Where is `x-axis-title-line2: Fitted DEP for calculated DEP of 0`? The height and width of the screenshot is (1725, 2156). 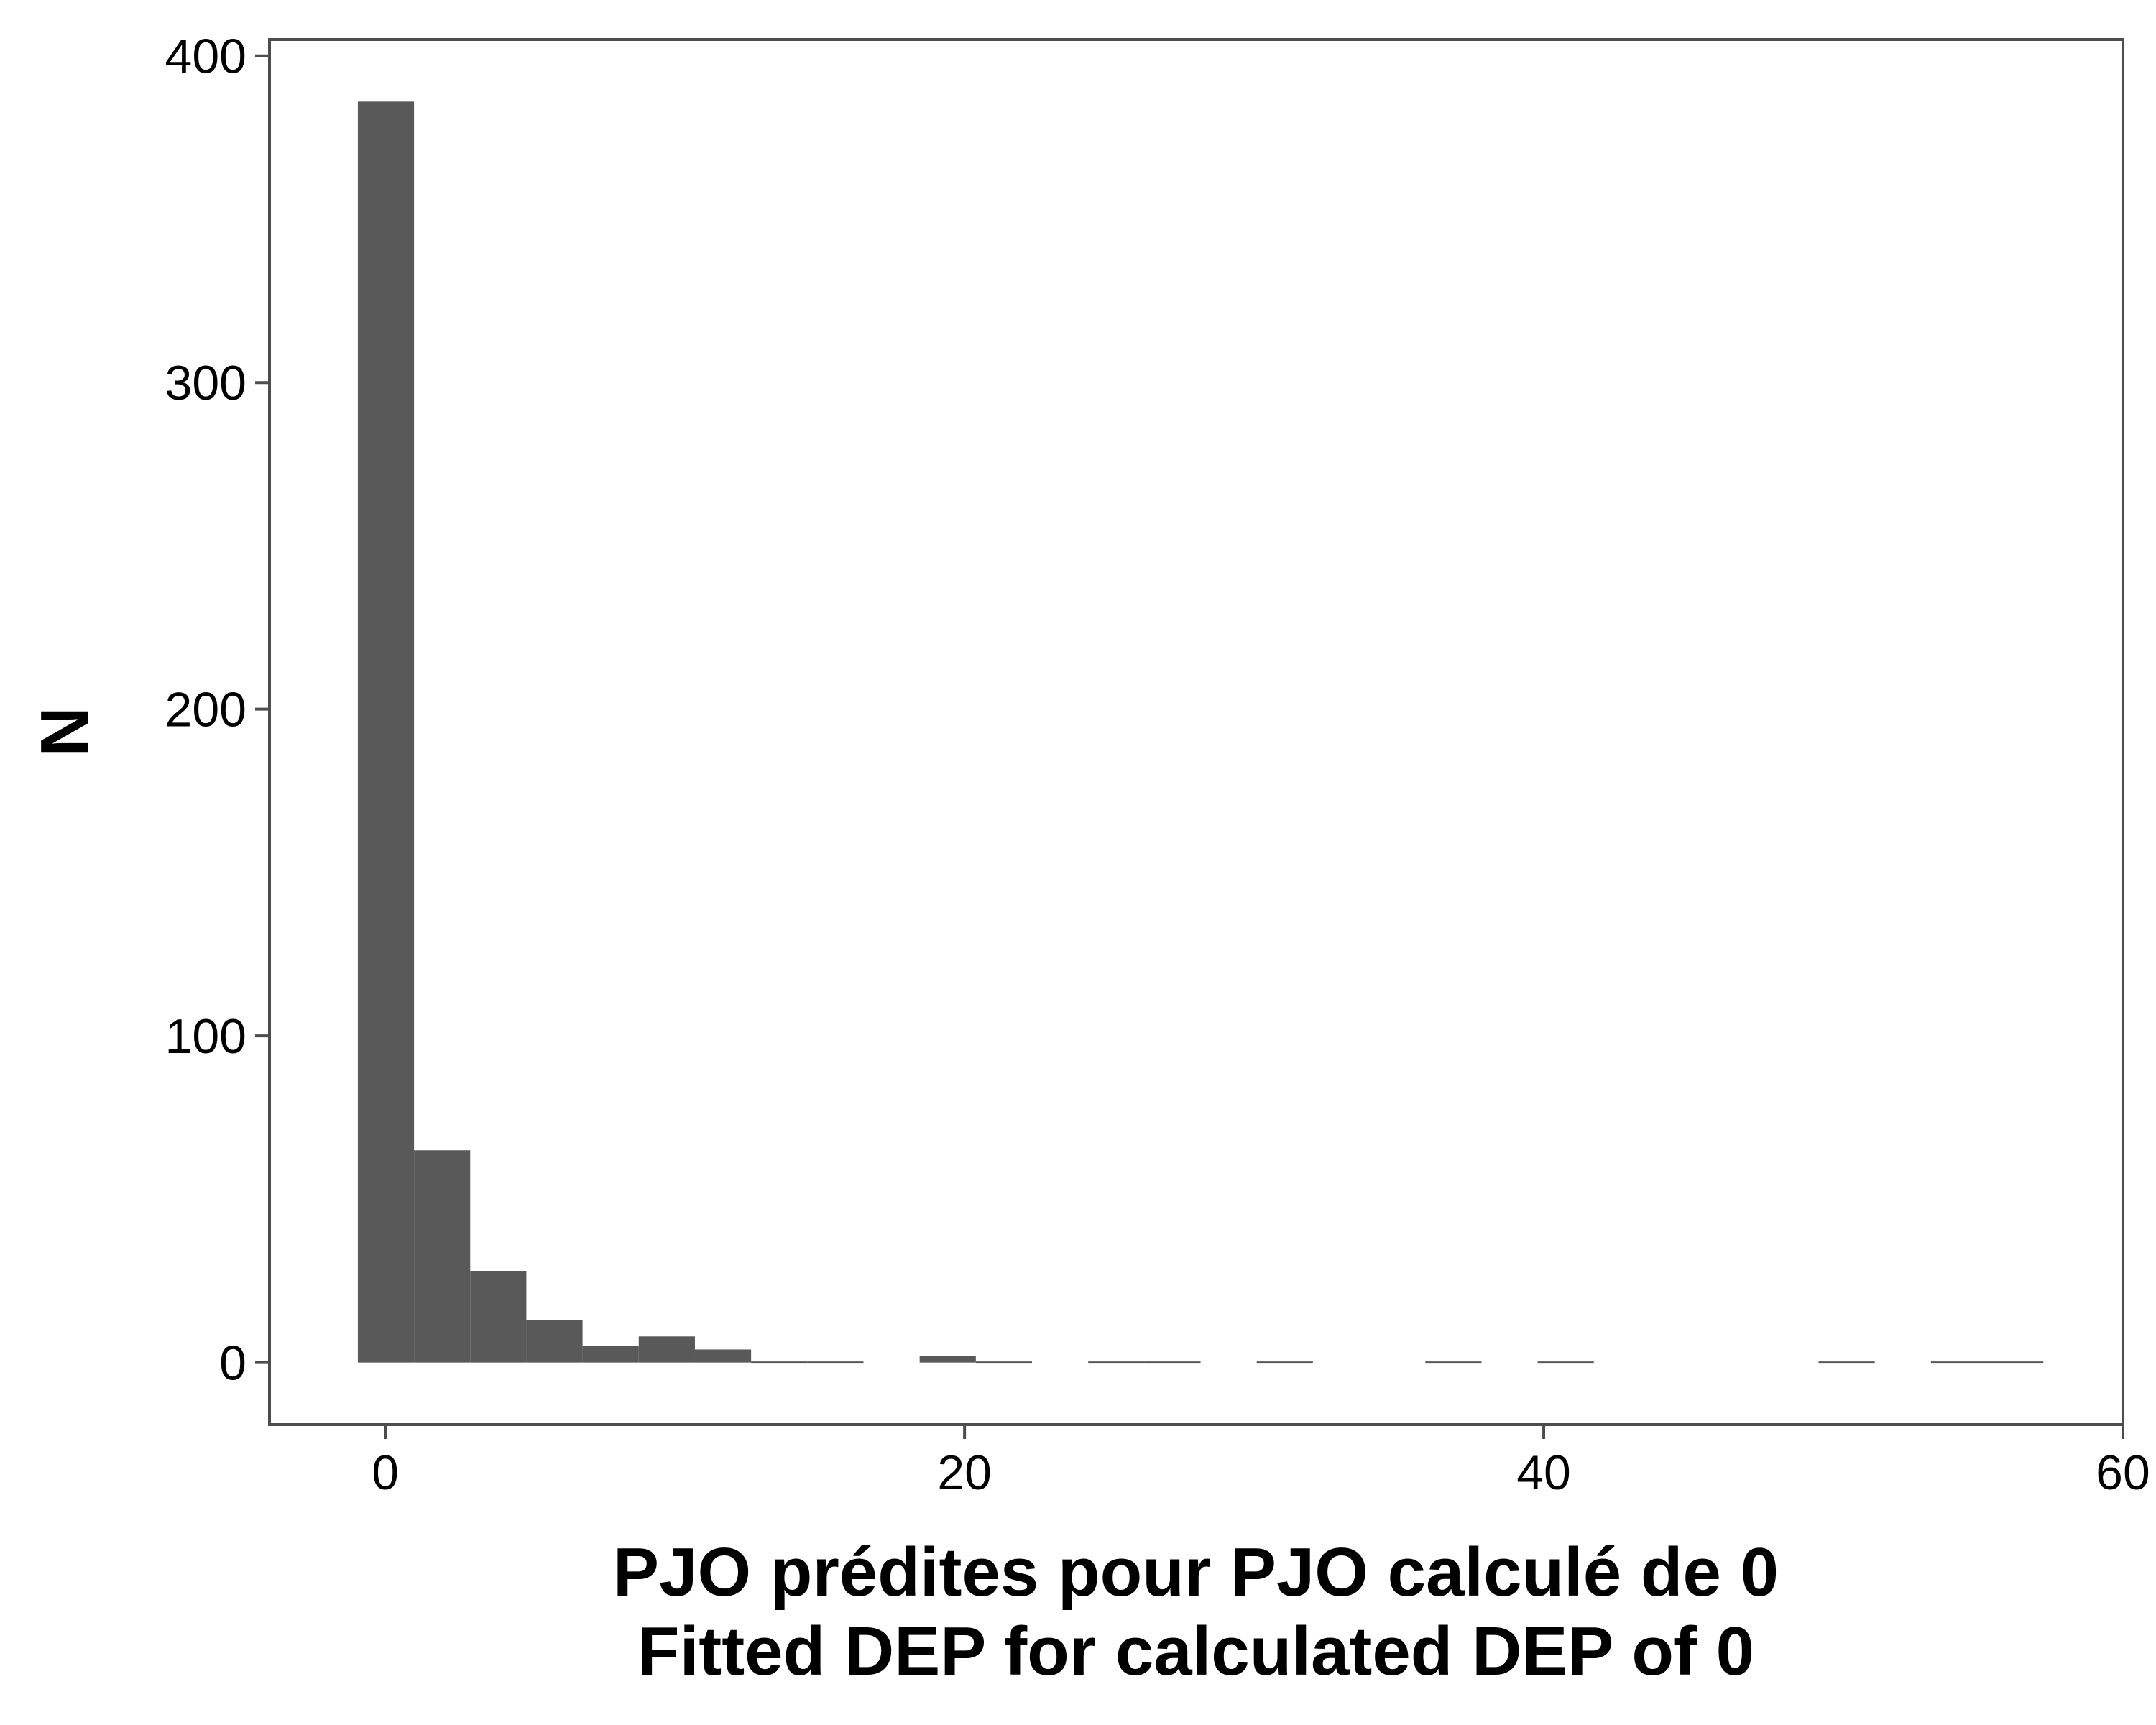 x-axis-title-line2: Fitted DEP for calculated DEP of 0 is located at coordinates (1196, 1651).